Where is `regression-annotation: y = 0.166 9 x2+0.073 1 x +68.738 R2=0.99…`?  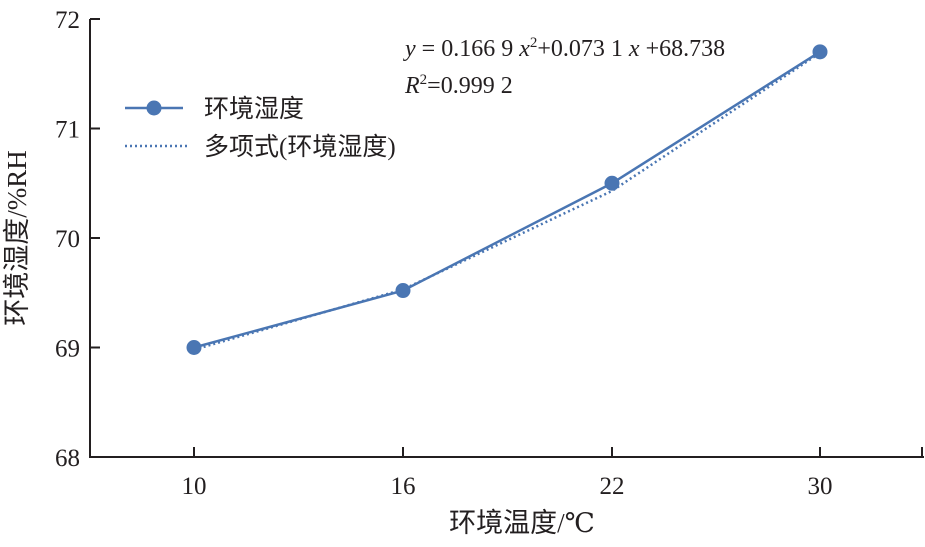
regression-annotation: y = 0.166 9 x2+0.073 1 x +68.738 R2=0.99… is located at coordinates (564, 67).